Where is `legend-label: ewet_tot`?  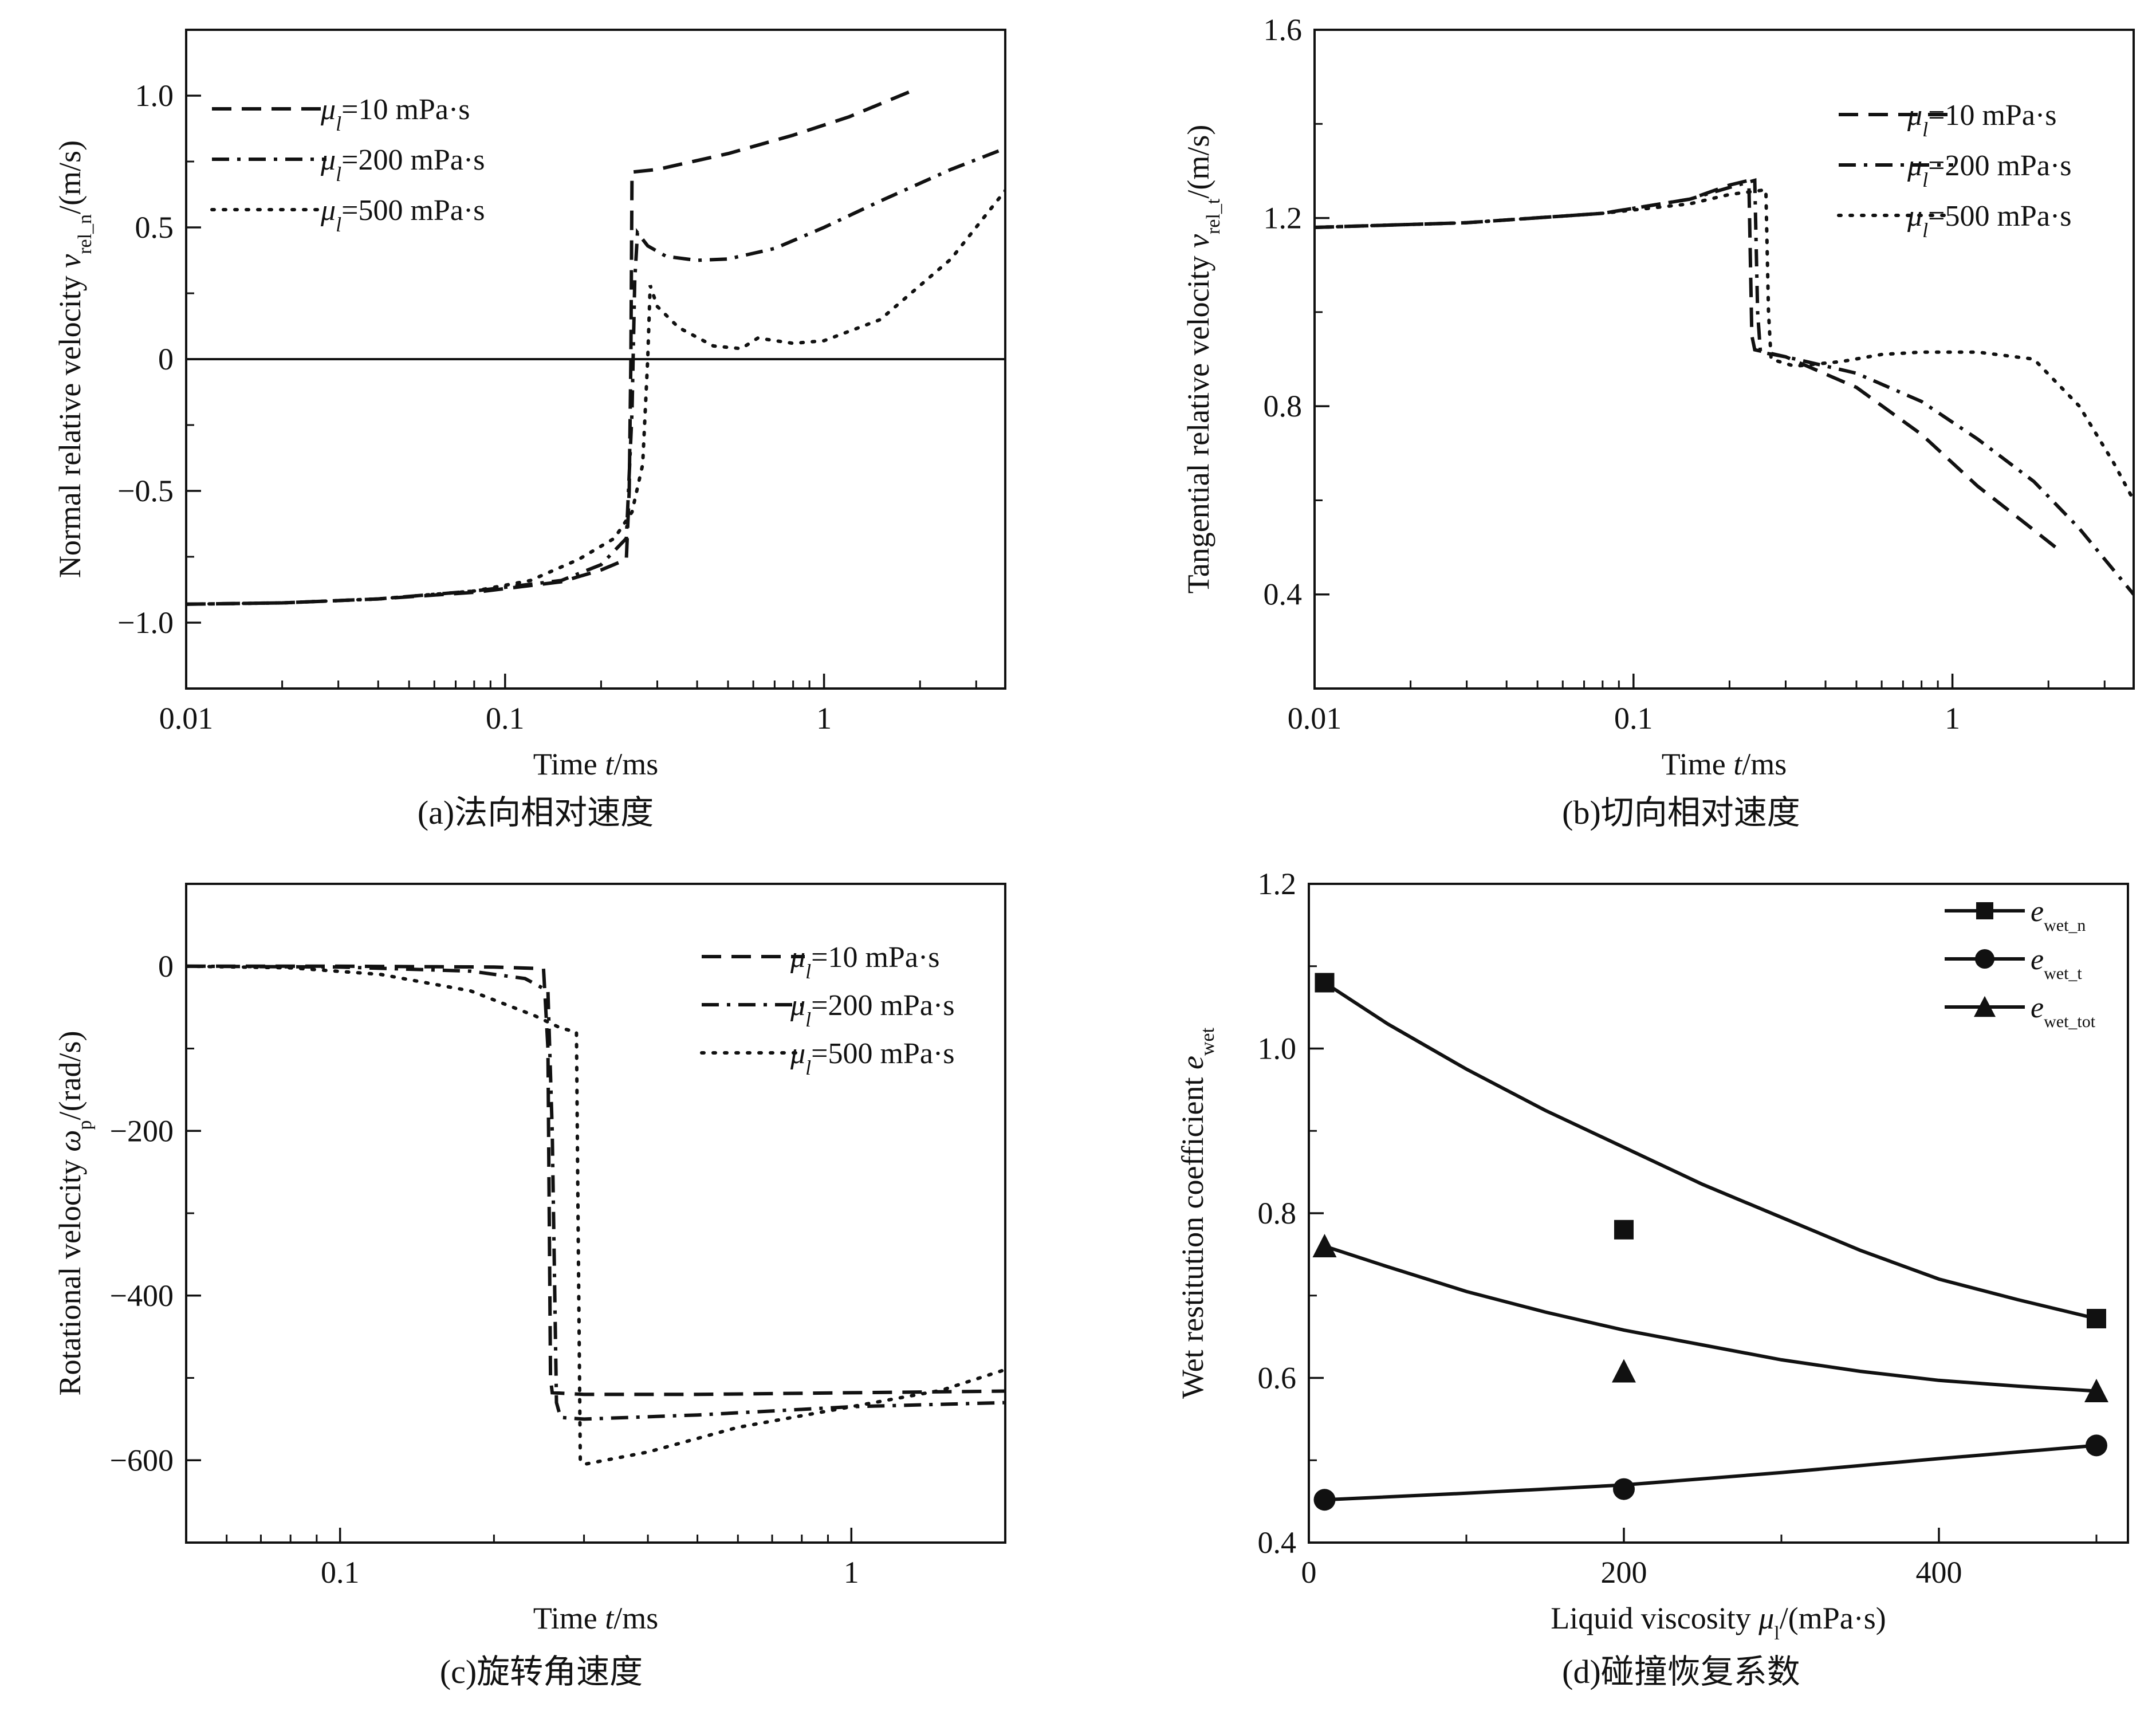 legend-label: ewet_tot is located at coordinates (2063, 1011).